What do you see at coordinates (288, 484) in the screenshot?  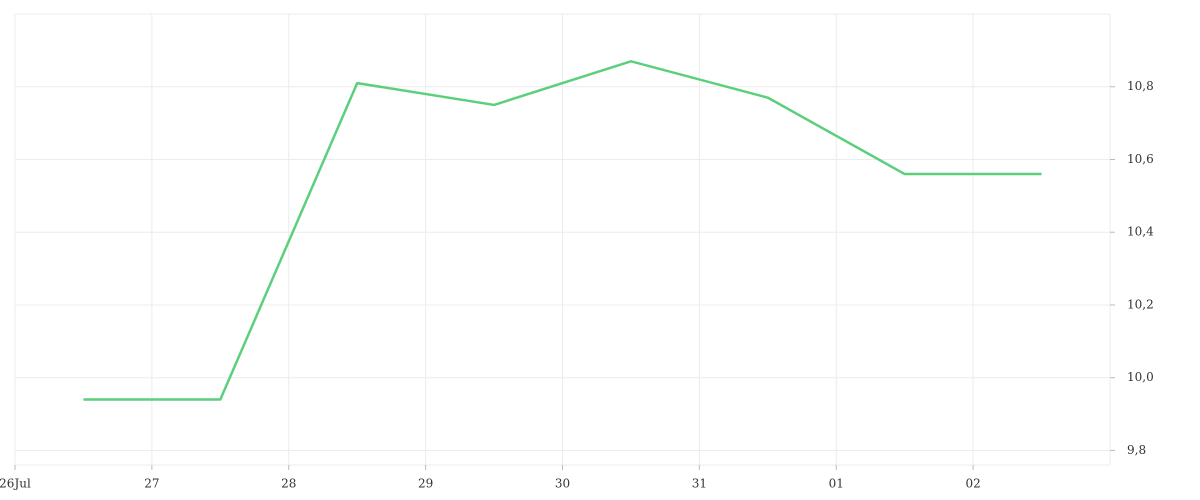 I see `x-tick-label: 28` at bounding box center [288, 484].